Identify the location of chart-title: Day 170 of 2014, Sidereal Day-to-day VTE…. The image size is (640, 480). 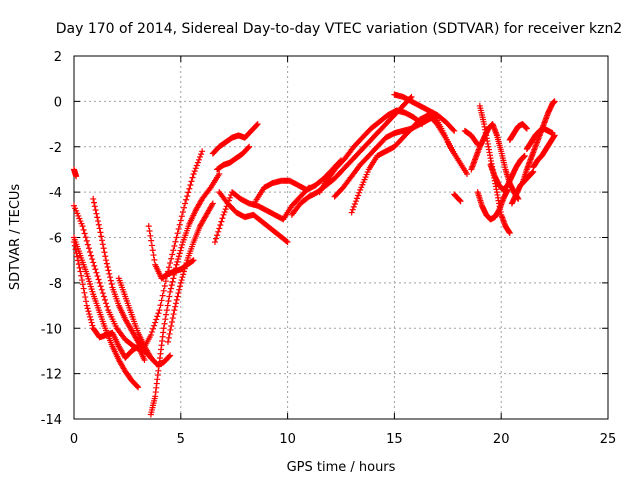
(339, 29).